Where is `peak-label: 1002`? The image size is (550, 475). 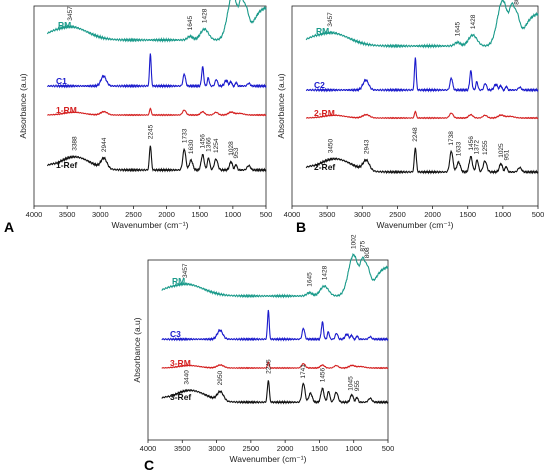 peak-label: 1002 is located at coordinates (354, 241).